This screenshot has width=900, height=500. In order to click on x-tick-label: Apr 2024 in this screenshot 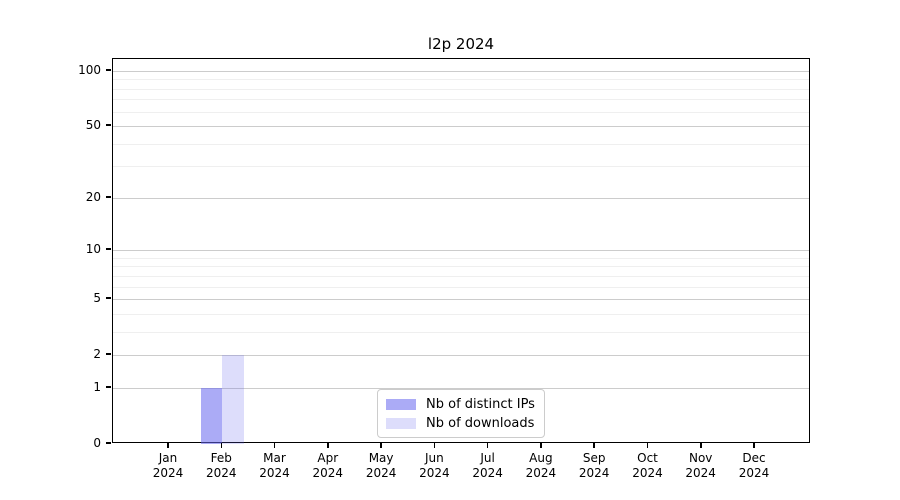, I will do `click(328, 466)`.